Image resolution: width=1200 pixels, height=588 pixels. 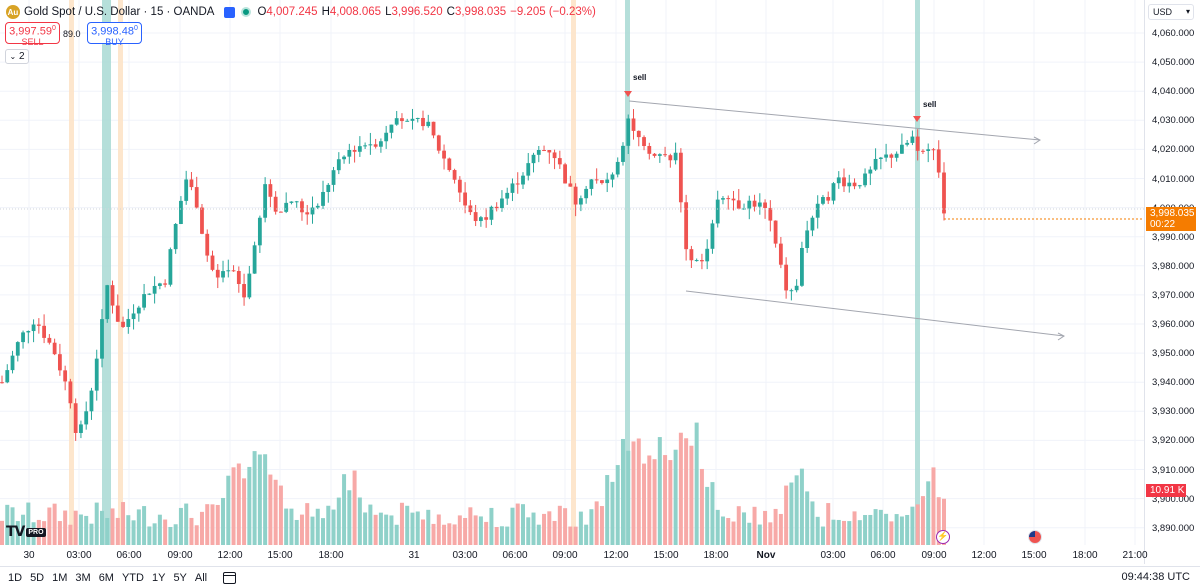 I want to click on time-tick-label: 12:00, so click(x=984, y=555).